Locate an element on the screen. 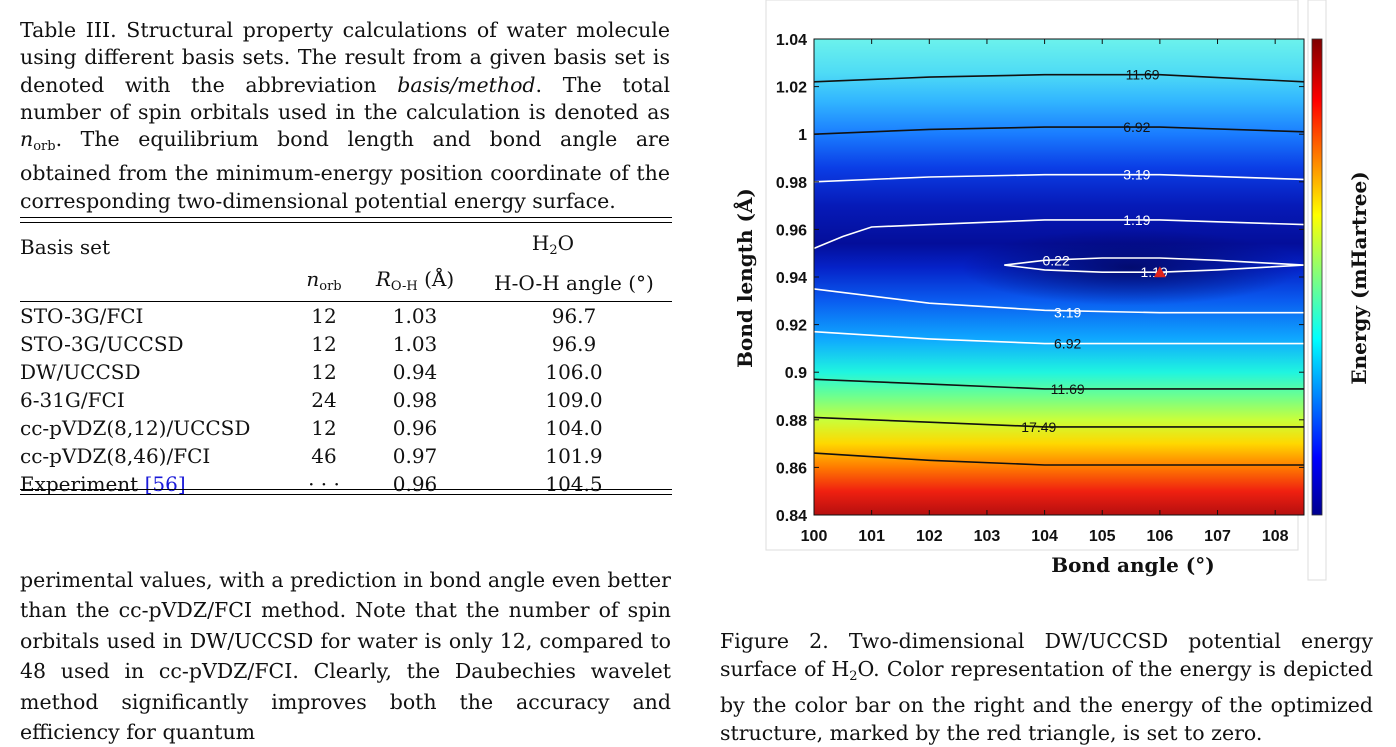 The width and height of the screenshot is (1396, 747). table-bottom-rule is located at coordinates (346, 489).